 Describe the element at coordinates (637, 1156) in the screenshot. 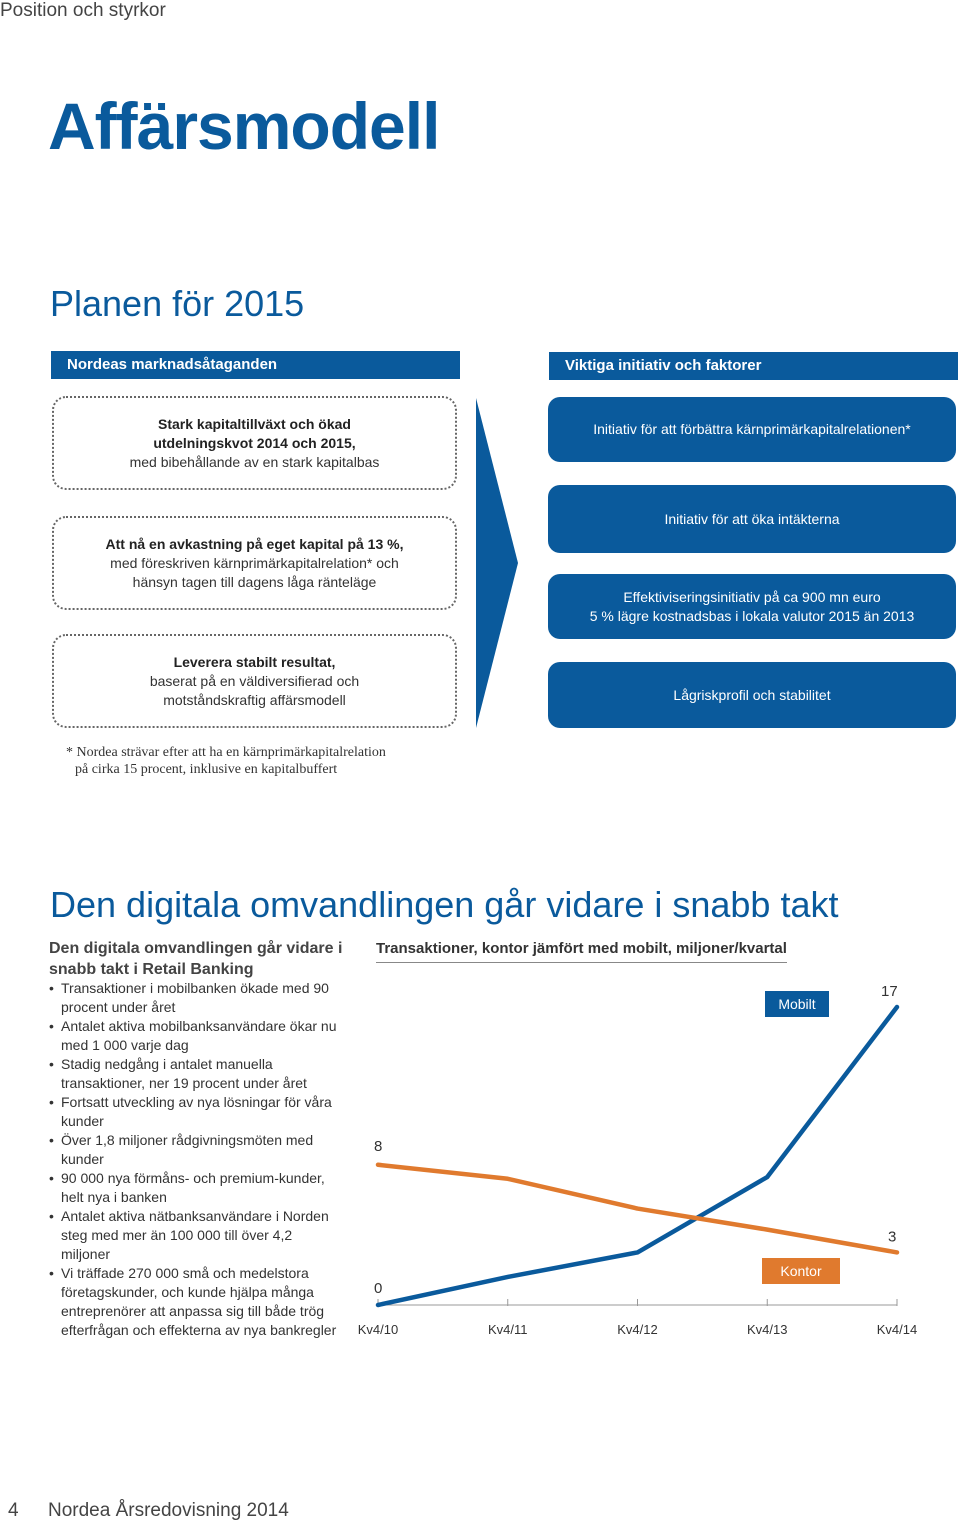

I see `series-line-mobilt` at that location.